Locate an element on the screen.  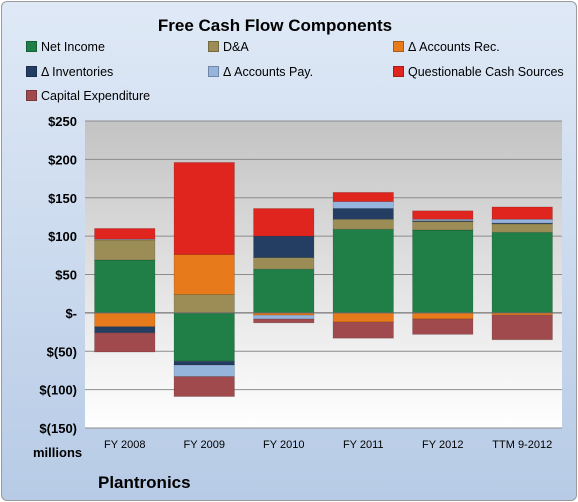
y-tick-label: $100 is located at coordinates (62, 236).